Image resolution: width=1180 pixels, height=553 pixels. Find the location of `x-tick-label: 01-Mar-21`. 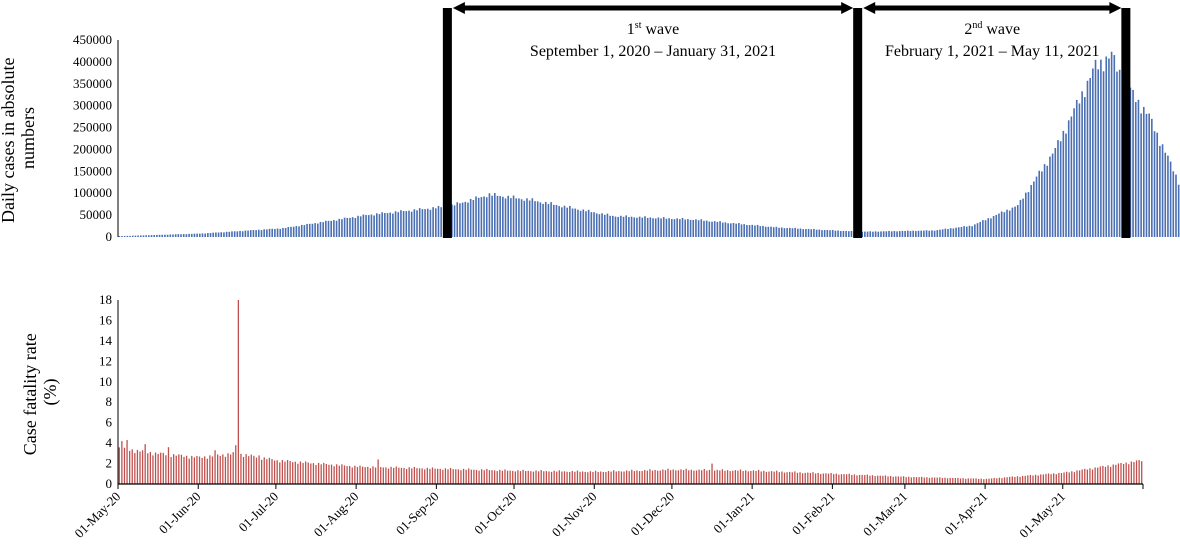

x-tick-label: 01-Mar-21 is located at coordinates (885, 514).